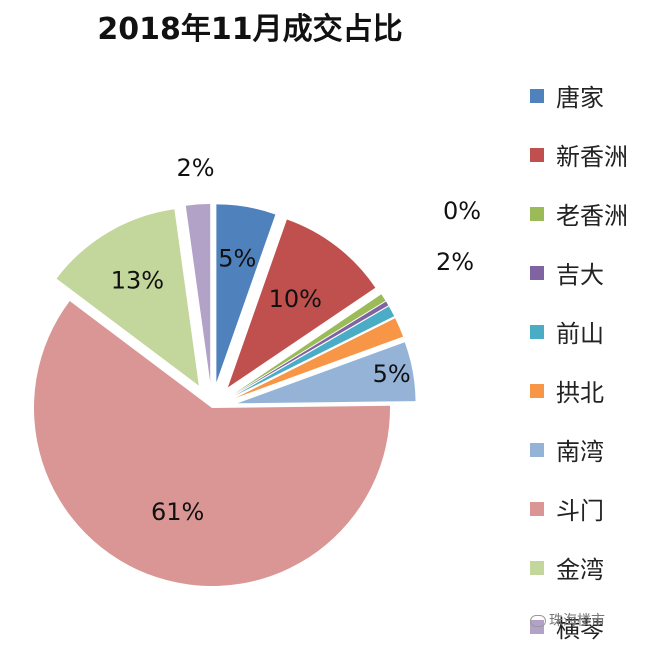 The image size is (648, 656). I want to click on data-label-10: 2%, so click(195, 168).